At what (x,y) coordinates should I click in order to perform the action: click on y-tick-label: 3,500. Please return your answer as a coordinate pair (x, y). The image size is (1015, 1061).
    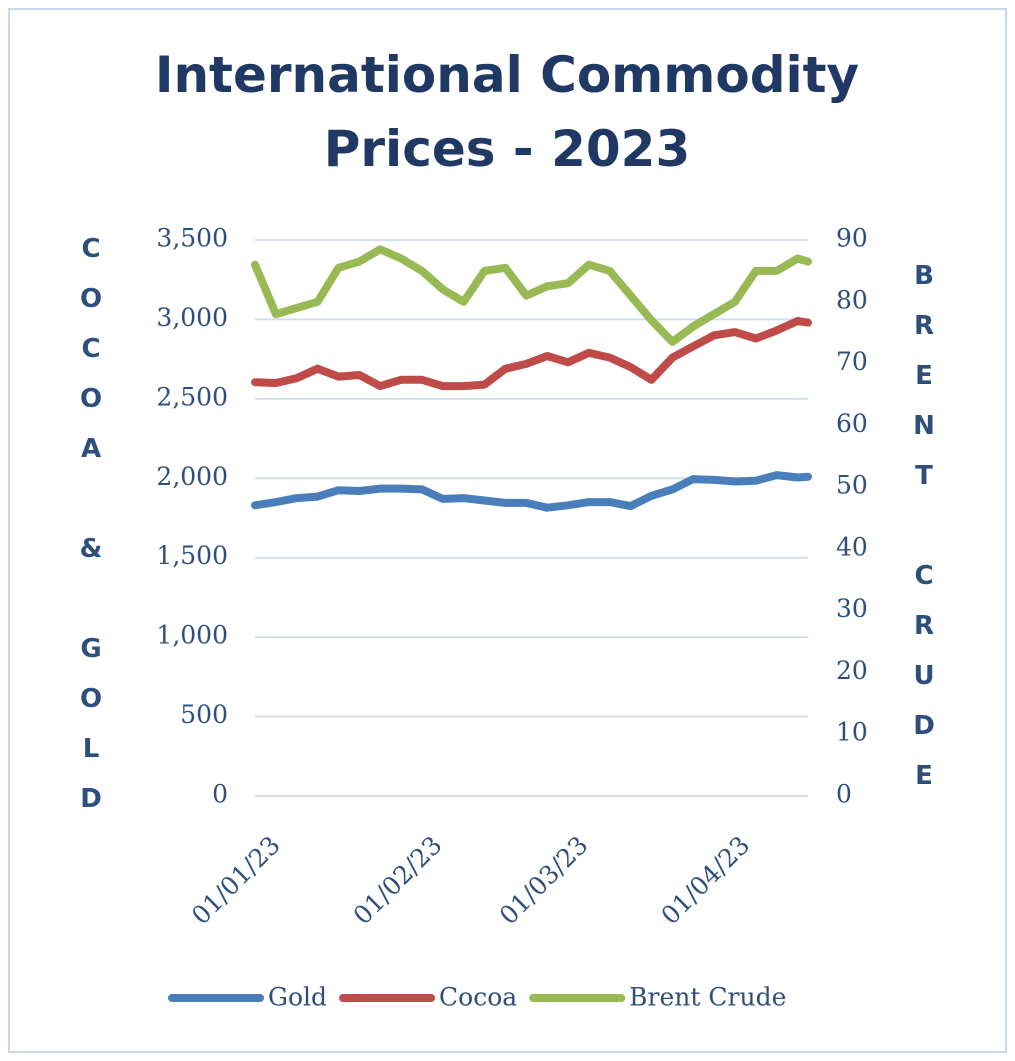
    Looking at the image, I should click on (192, 238).